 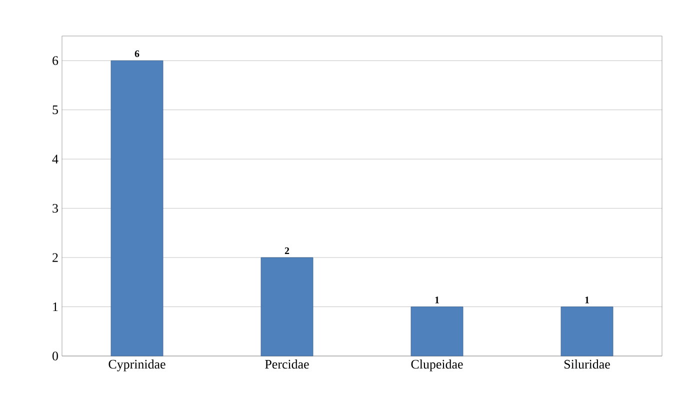 What do you see at coordinates (55, 60) in the screenshot?
I see `y-tick-label: 6` at bounding box center [55, 60].